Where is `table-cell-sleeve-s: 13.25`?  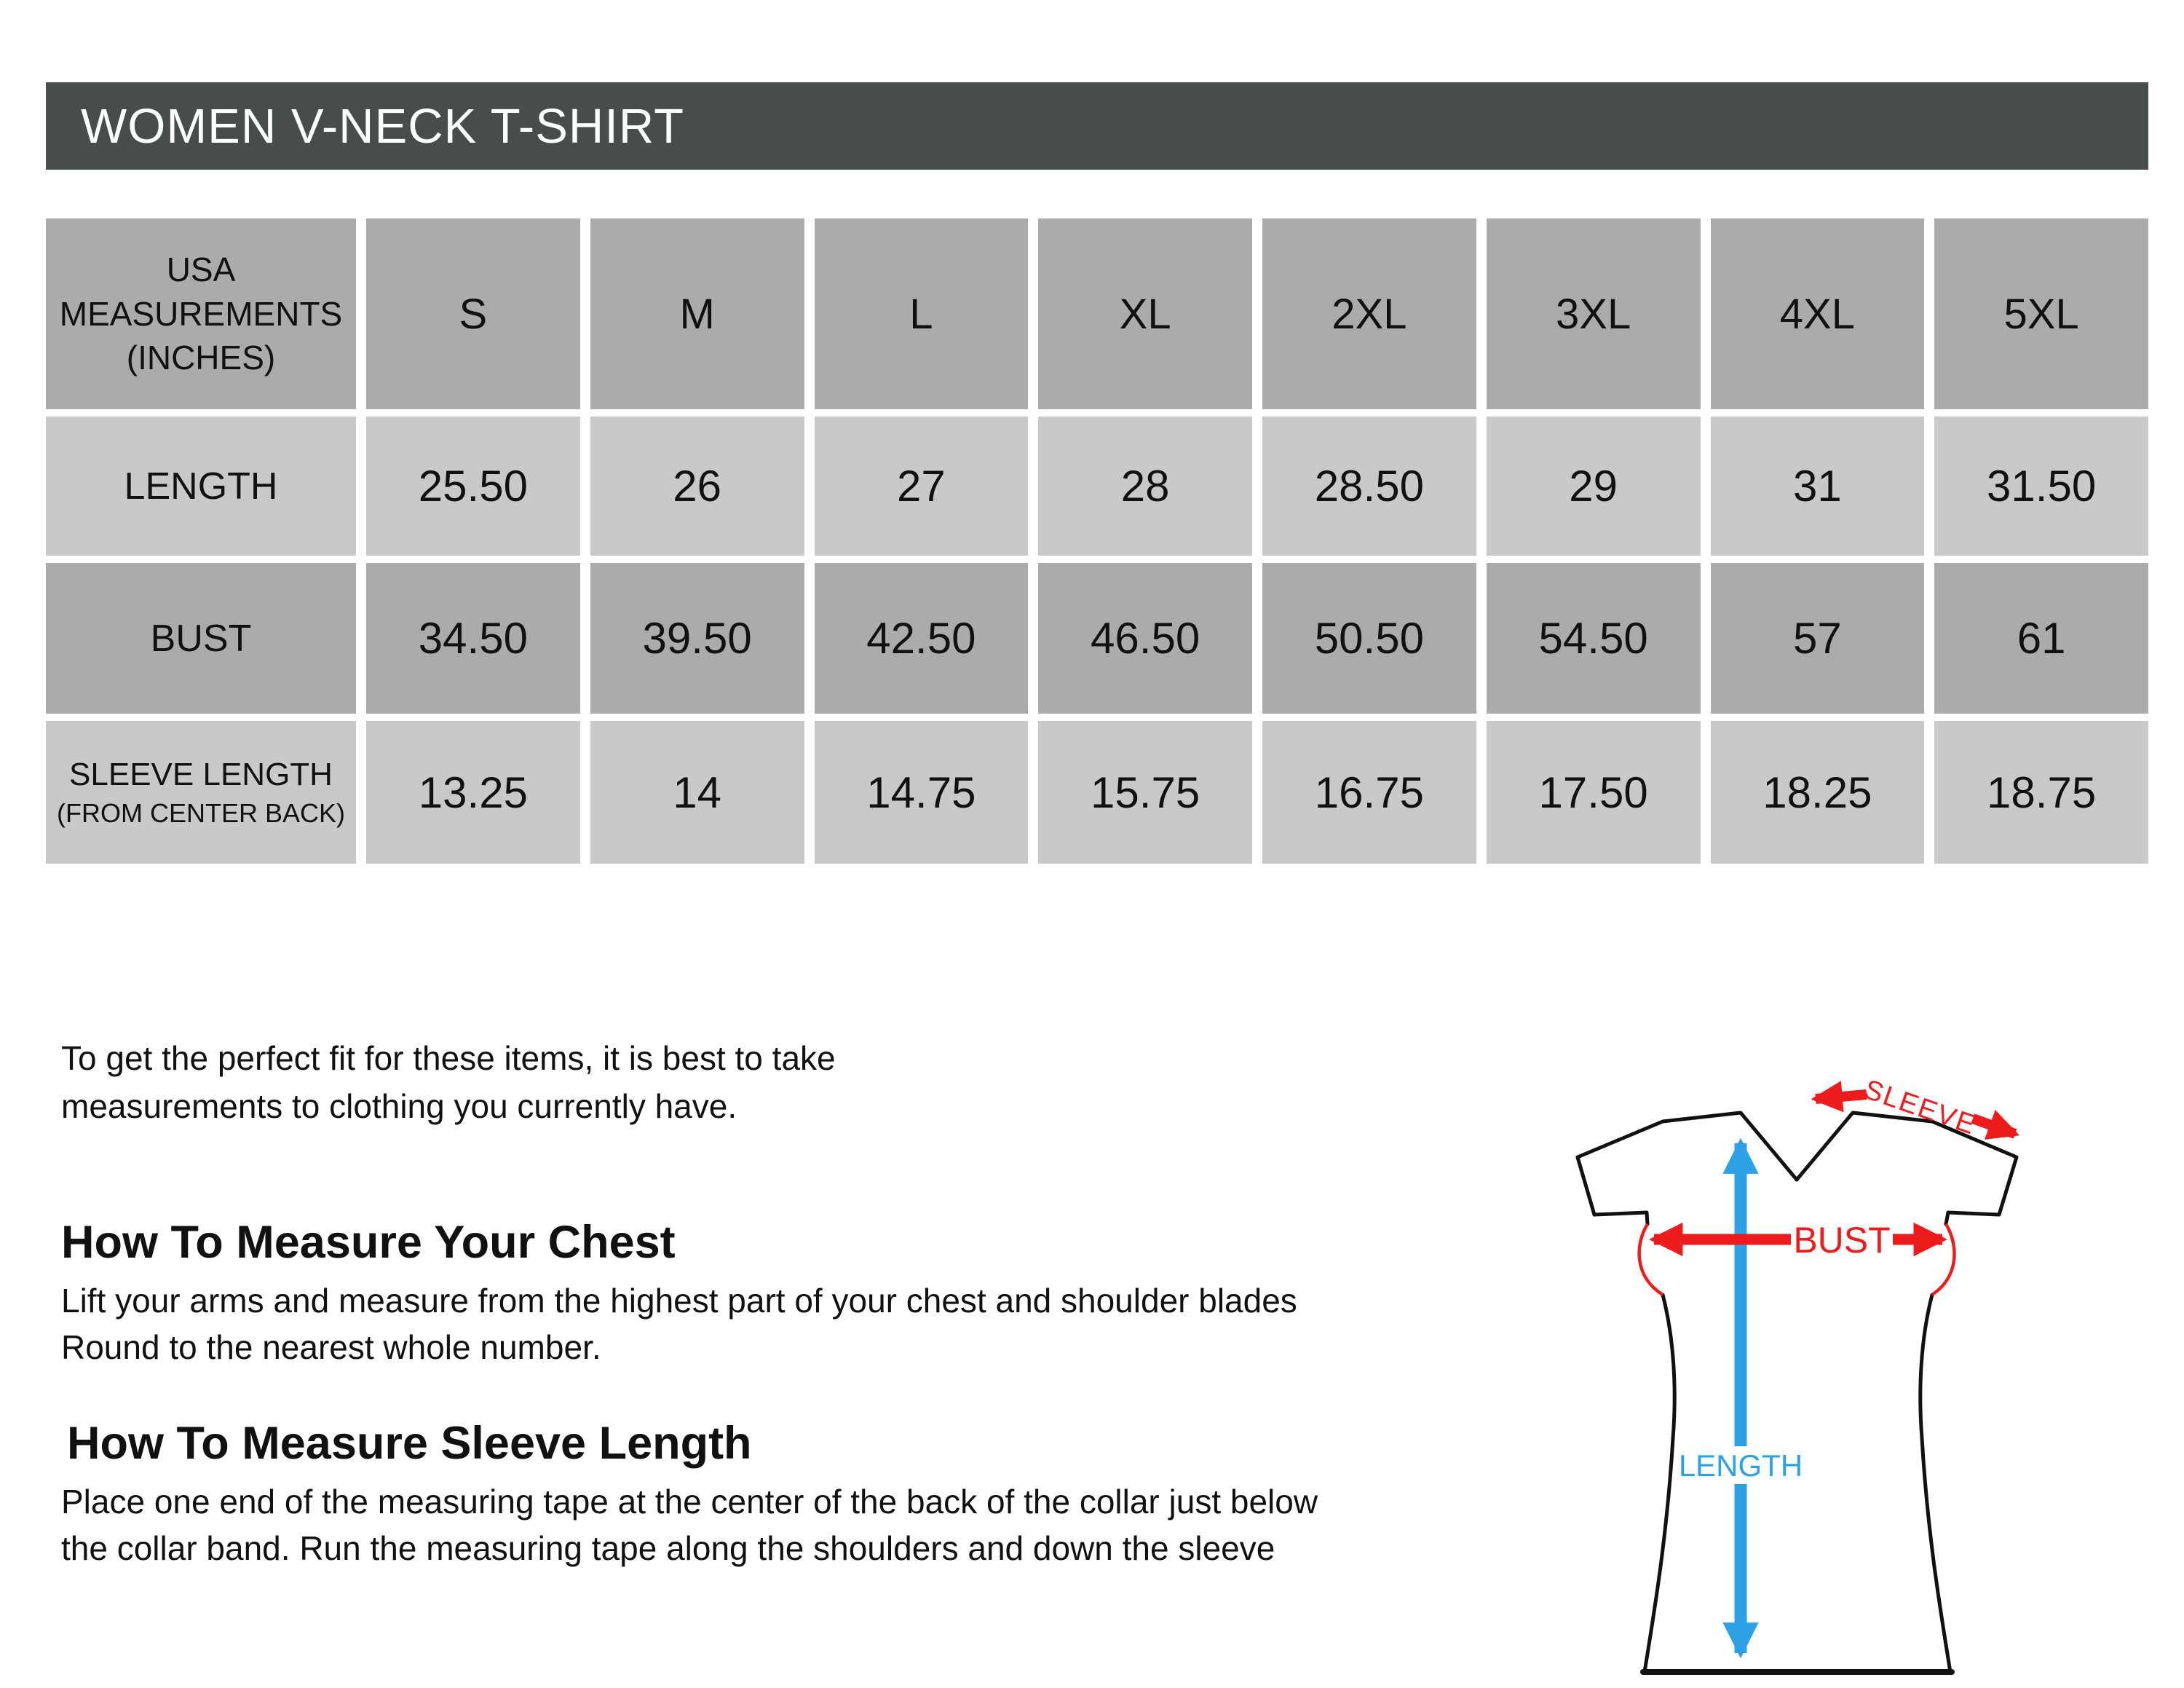
table-cell-sleeve-s: 13.25 is located at coordinates (473, 792).